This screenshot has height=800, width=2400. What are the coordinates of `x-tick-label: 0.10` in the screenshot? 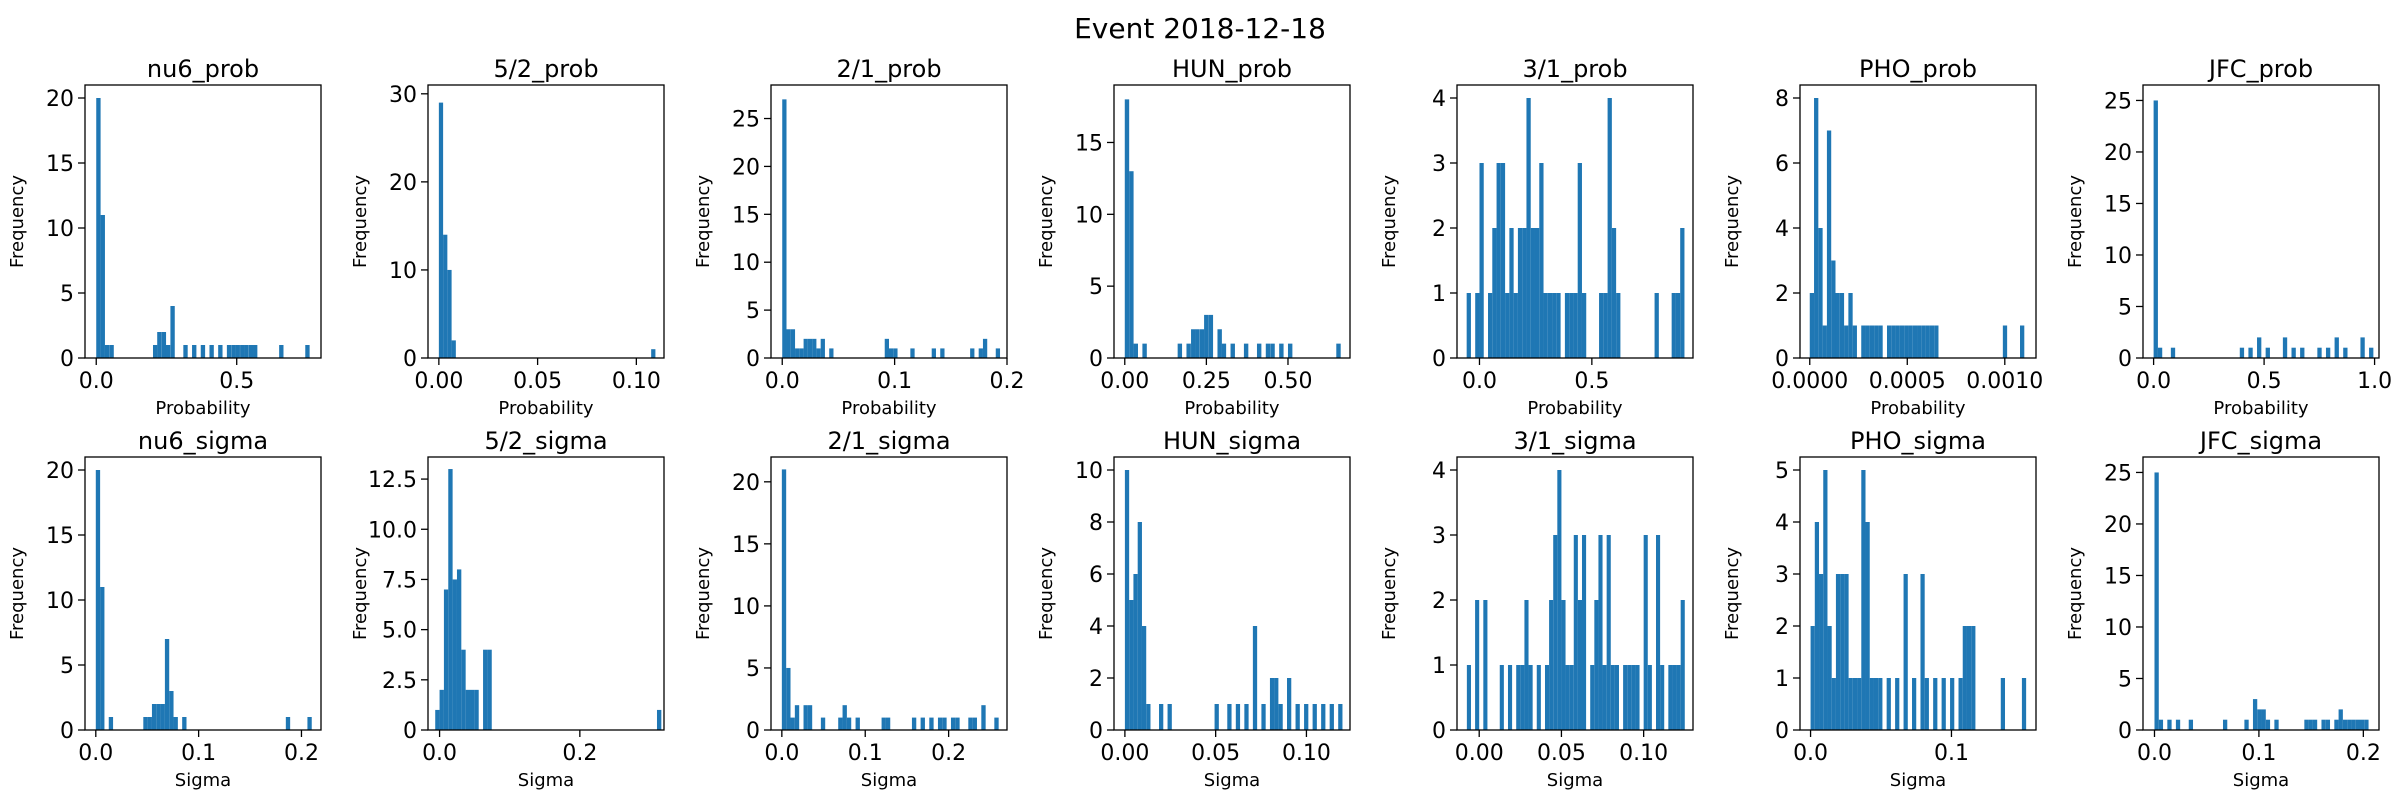 It's located at (636, 381).